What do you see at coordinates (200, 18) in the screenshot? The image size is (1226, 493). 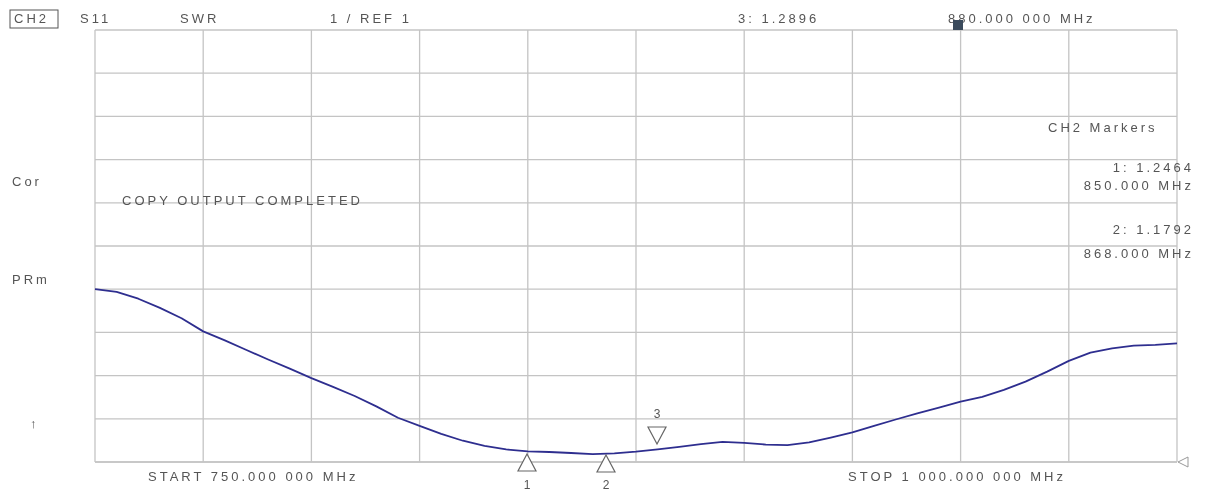 I see `text: SWR` at bounding box center [200, 18].